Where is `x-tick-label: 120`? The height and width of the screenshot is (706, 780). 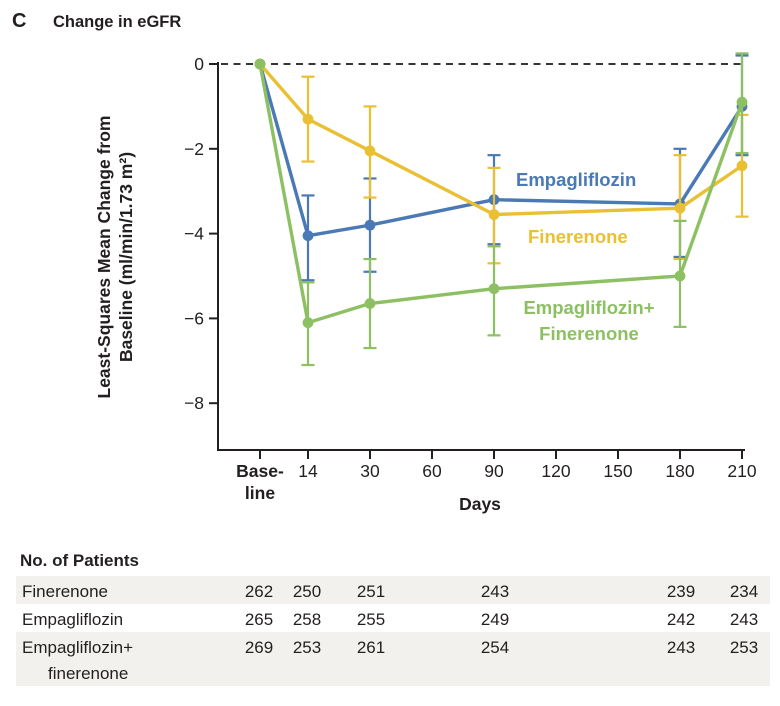 x-tick-label: 120 is located at coordinates (555, 471).